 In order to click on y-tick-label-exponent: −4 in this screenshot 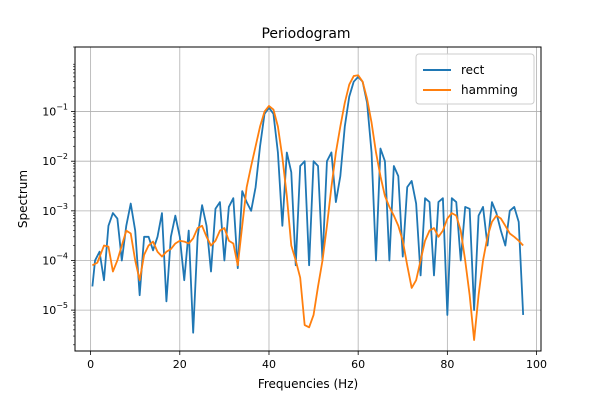, I will do `click(62, 255)`.